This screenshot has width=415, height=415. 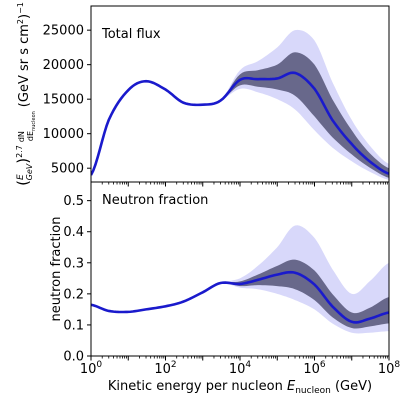 I want to click on flux-y-tick-label: 25000, so click(x=63, y=31).